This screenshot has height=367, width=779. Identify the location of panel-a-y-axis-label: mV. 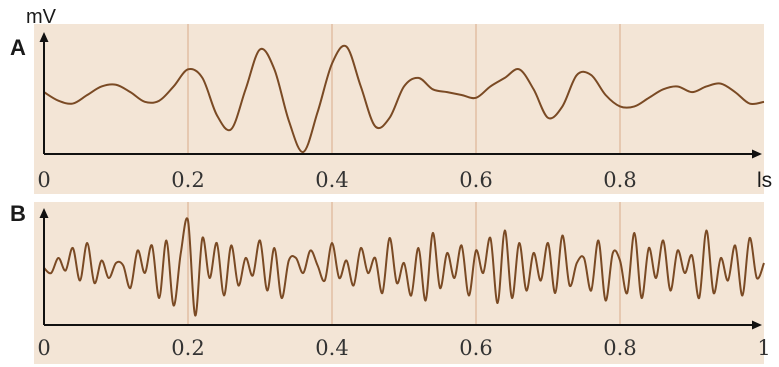
(41, 17).